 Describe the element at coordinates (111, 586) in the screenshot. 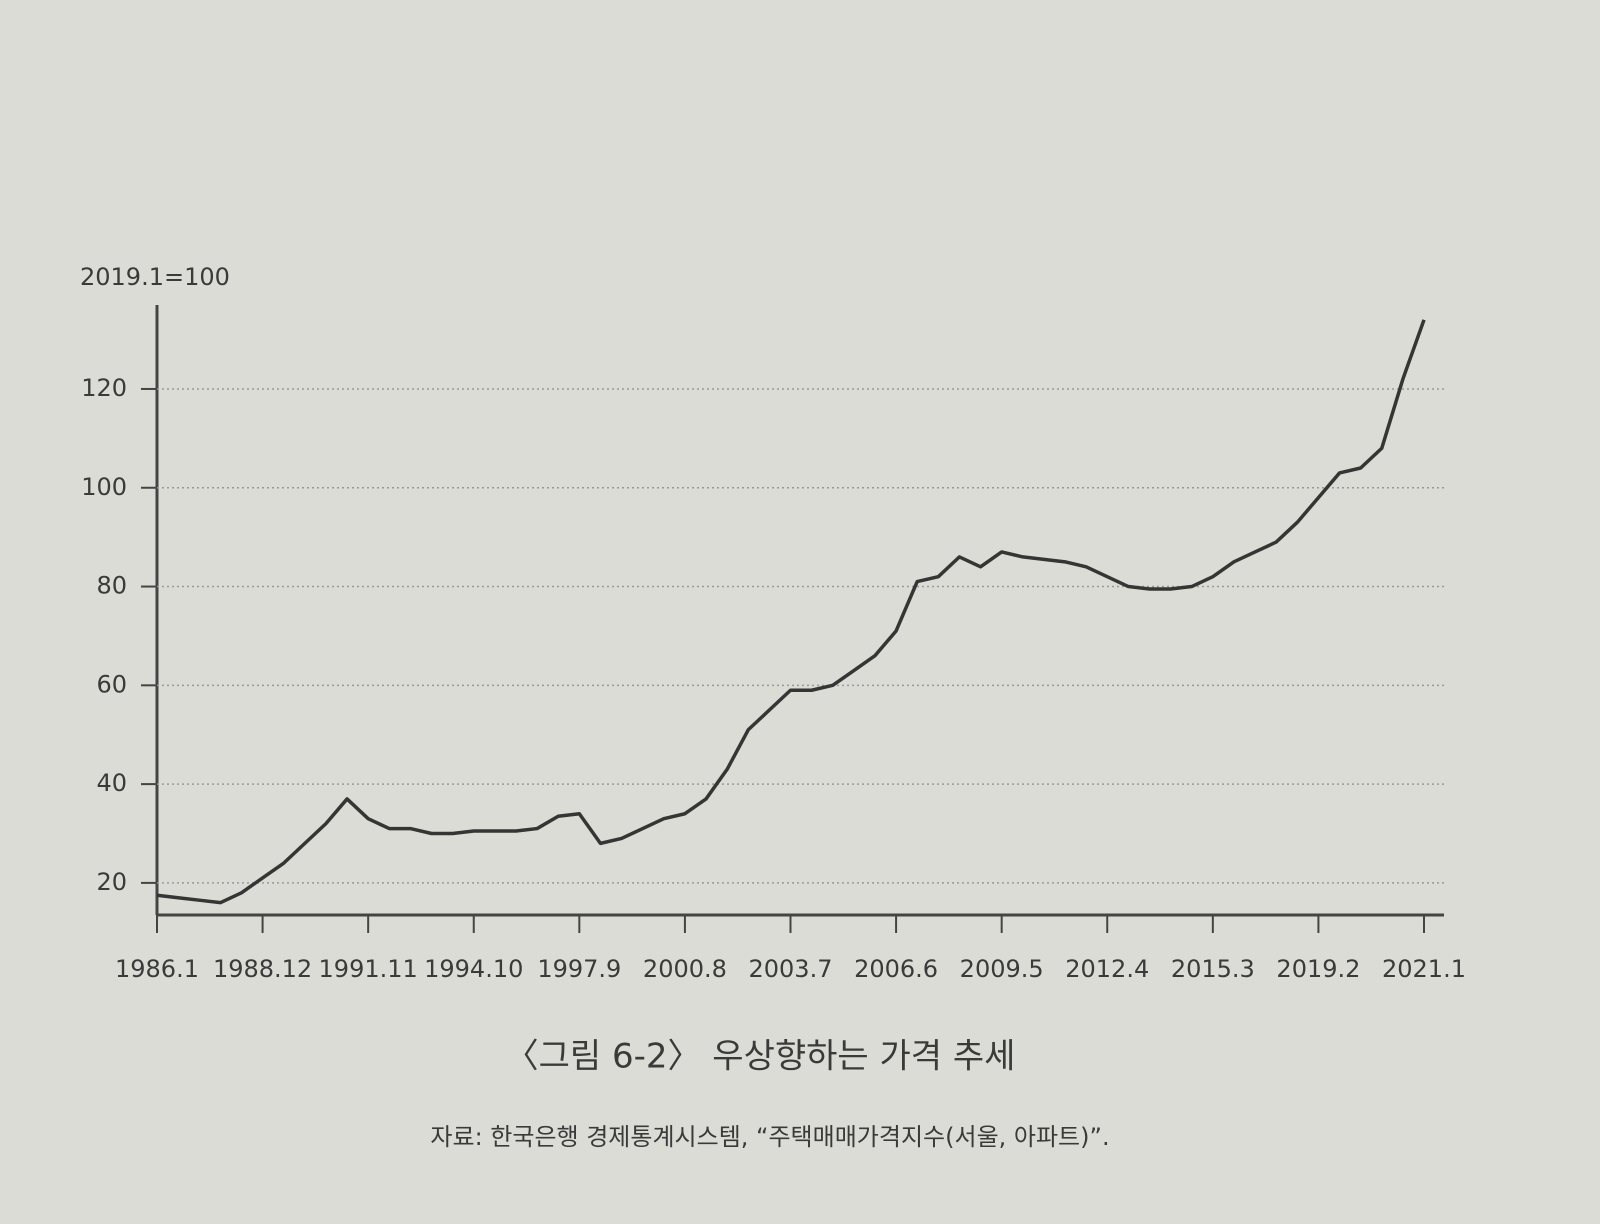

I see `y-tick-label: 80` at that location.